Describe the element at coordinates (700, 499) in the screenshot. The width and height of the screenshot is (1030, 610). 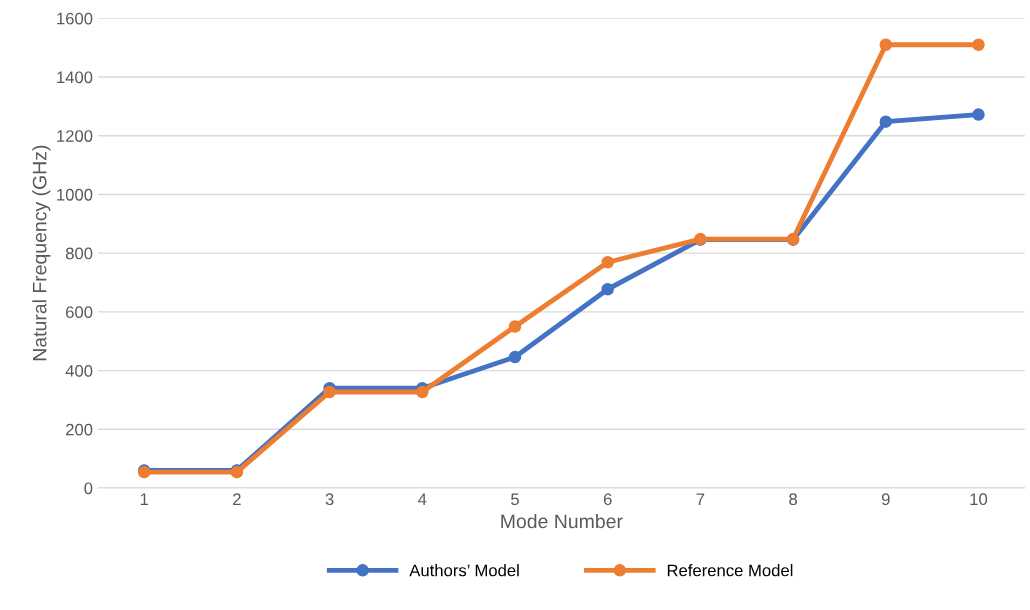
I see `x-tick-label: 7` at that location.